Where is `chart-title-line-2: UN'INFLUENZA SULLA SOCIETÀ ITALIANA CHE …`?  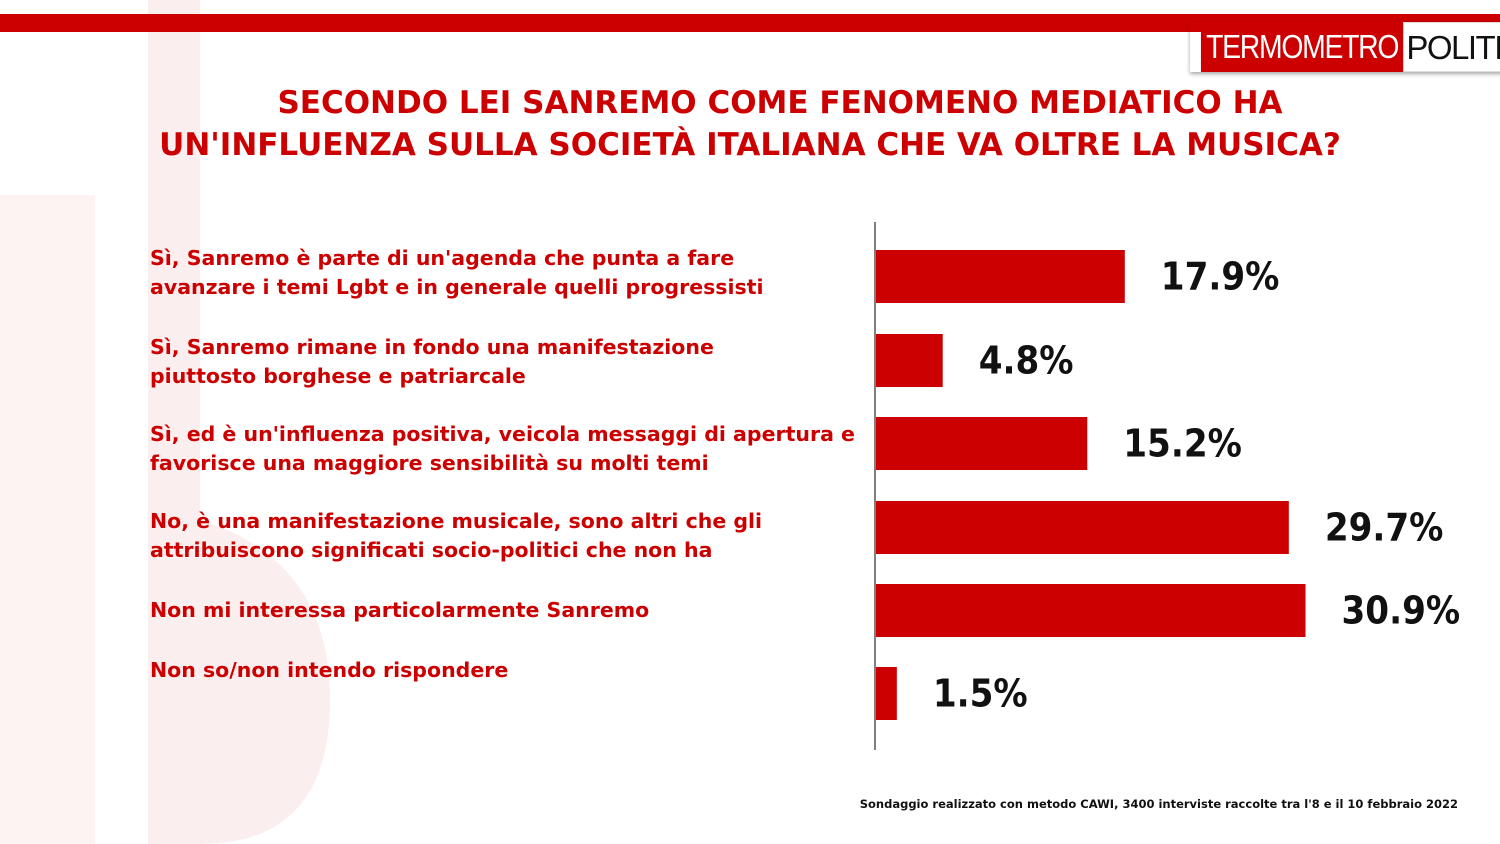 chart-title-line-2: UN'INFLUENZA SULLA SOCIETÀ ITALIANA CHE … is located at coordinates (750, 145).